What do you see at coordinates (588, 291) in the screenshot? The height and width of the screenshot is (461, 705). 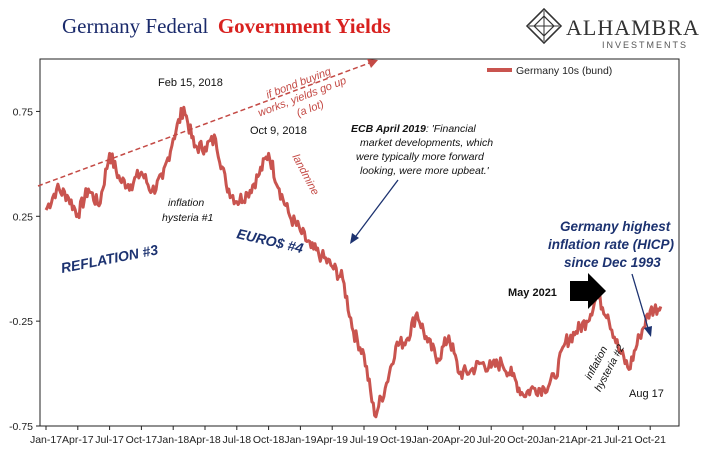 I see `may2021-arrow-icon` at bounding box center [588, 291].